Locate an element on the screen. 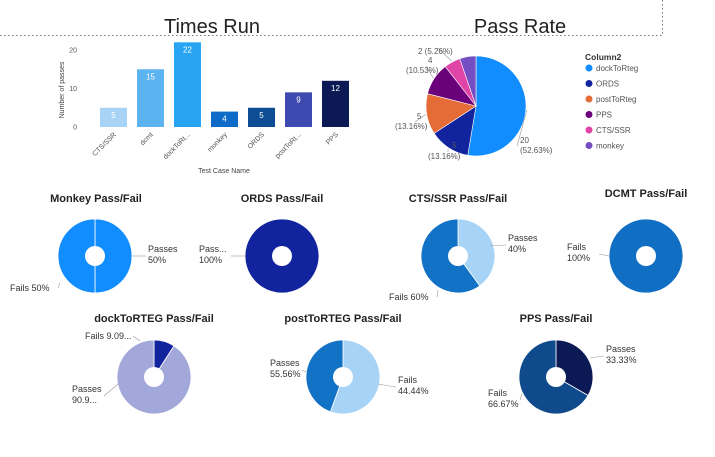 The image size is (715, 457). pass-rate-slice-monkey is located at coordinates (468, 81).